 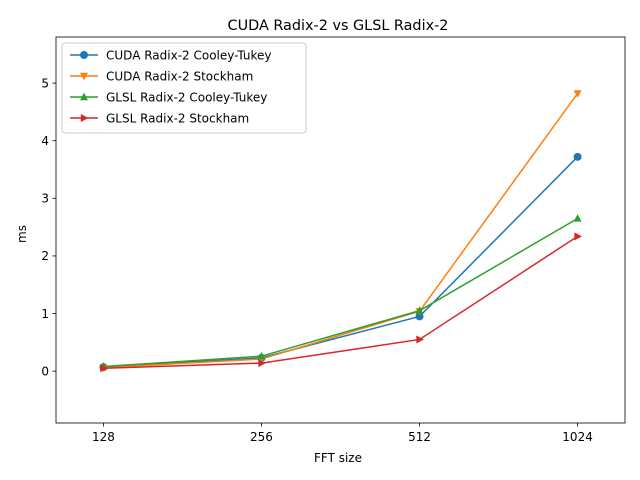 I want to click on legend-entry: CUDA Radix-2 Stockham, so click(x=161, y=76).